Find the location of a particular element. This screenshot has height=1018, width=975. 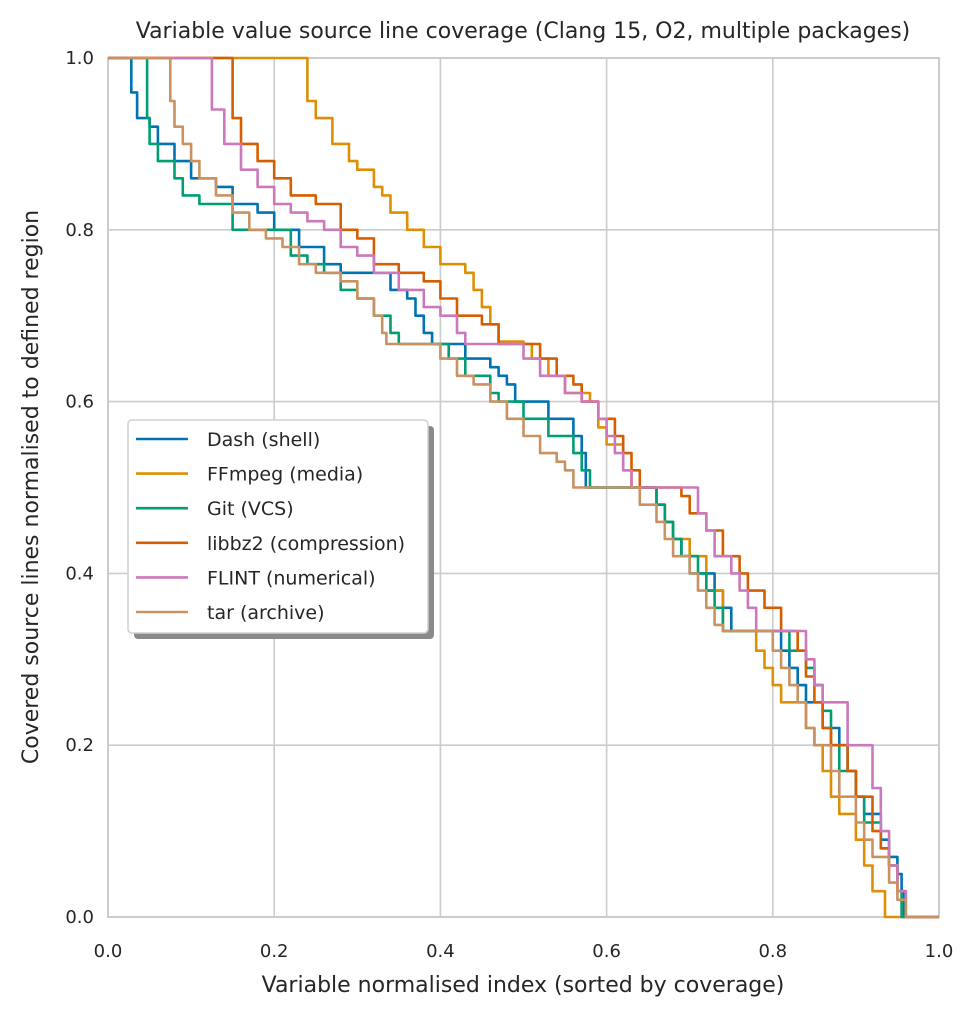

x-tick-label: 0.0 is located at coordinates (108, 951).